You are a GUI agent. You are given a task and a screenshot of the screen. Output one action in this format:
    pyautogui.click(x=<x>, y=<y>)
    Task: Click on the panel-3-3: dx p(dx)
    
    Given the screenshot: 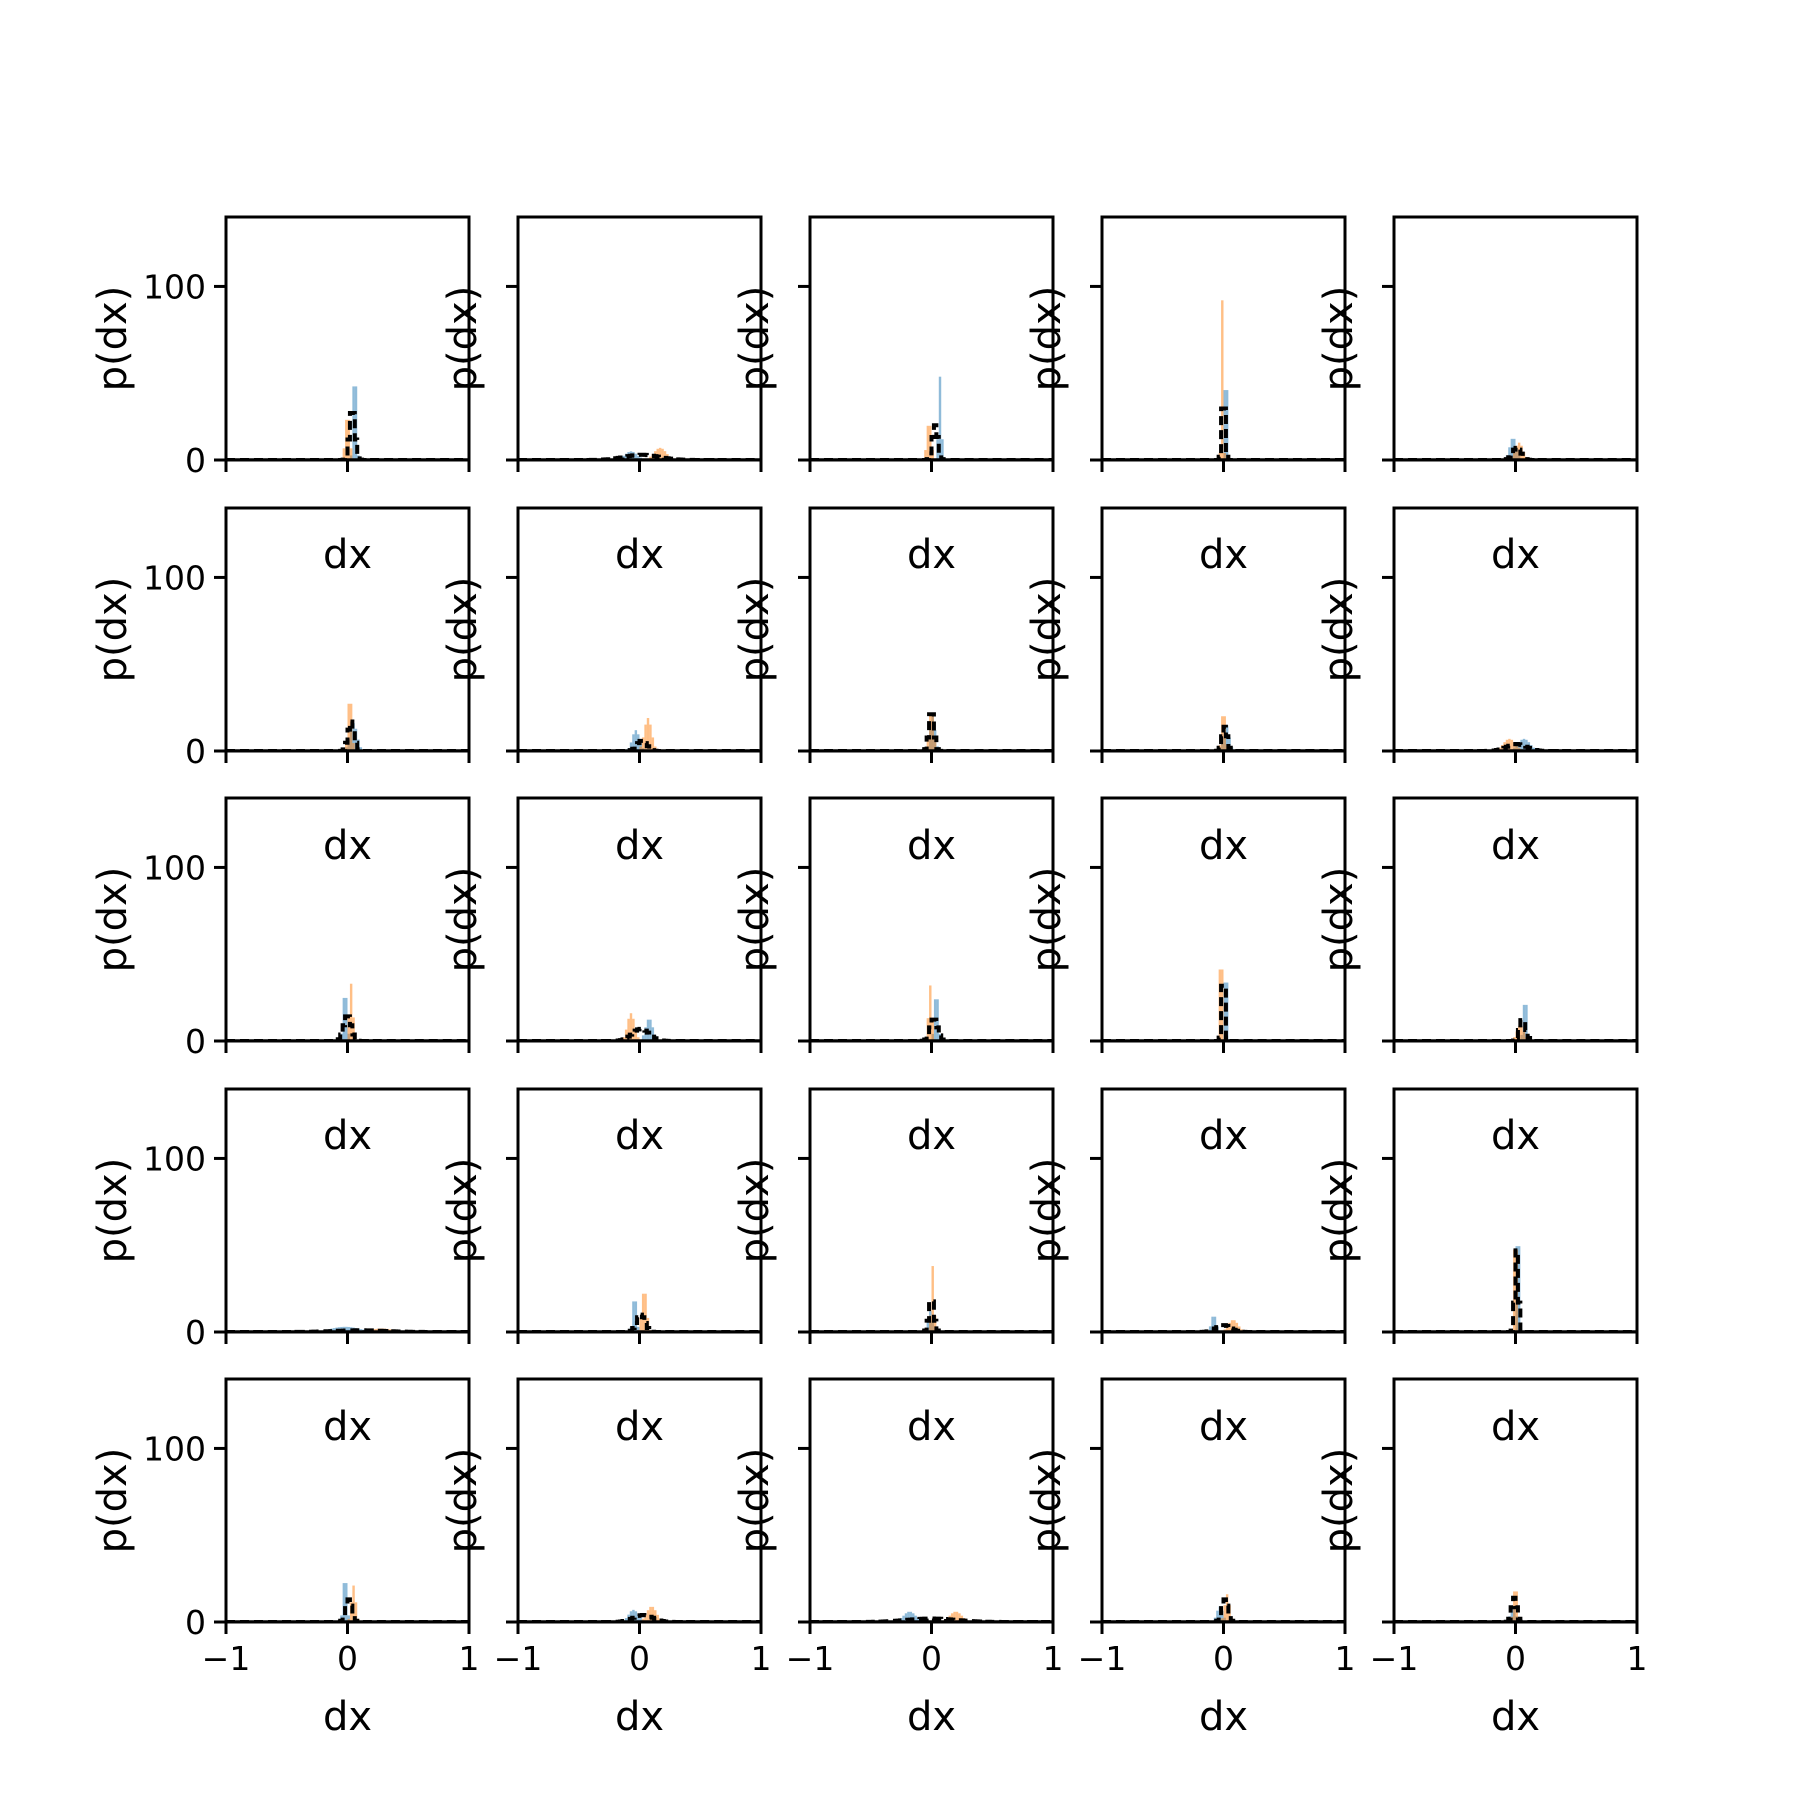 What is the action you would take?
    pyautogui.click(x=893, y=977)
    